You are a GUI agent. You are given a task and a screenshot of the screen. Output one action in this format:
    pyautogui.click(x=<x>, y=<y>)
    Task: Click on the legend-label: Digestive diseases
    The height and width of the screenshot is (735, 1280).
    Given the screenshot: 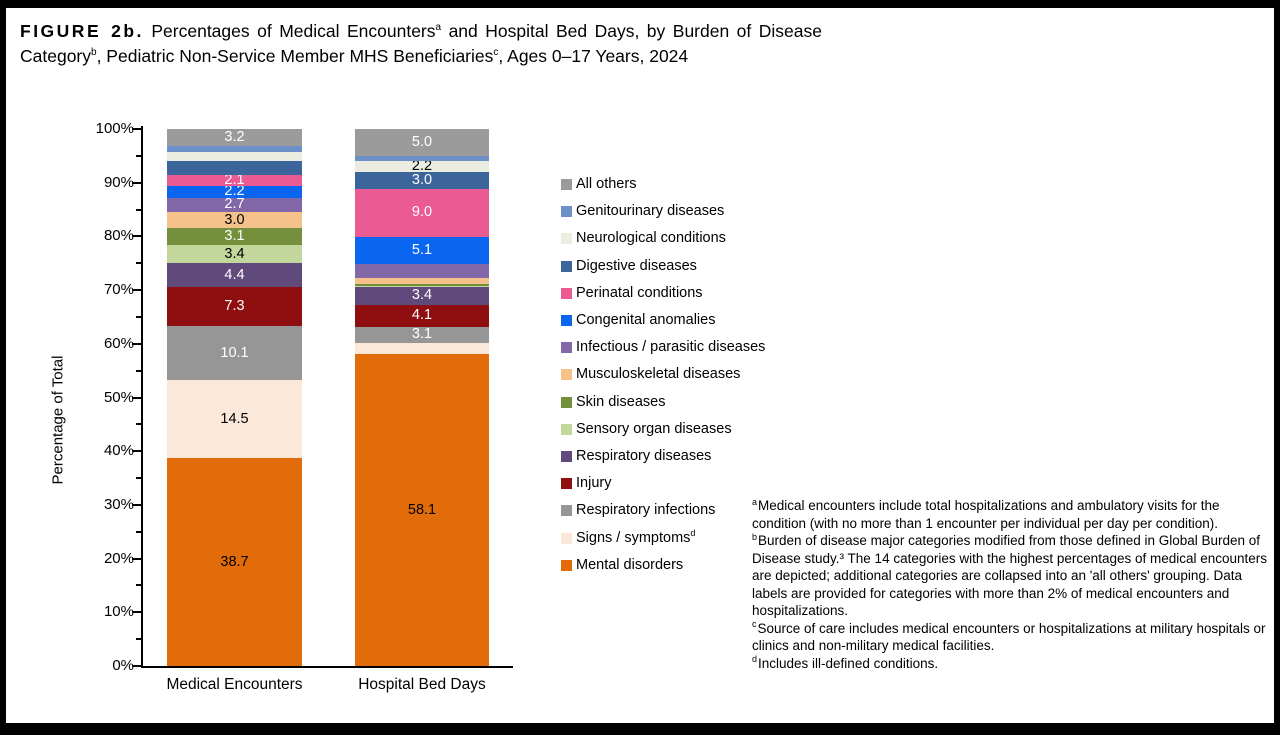 What is the action you would take?
    pyautogui.click(x=636, y=265)
    